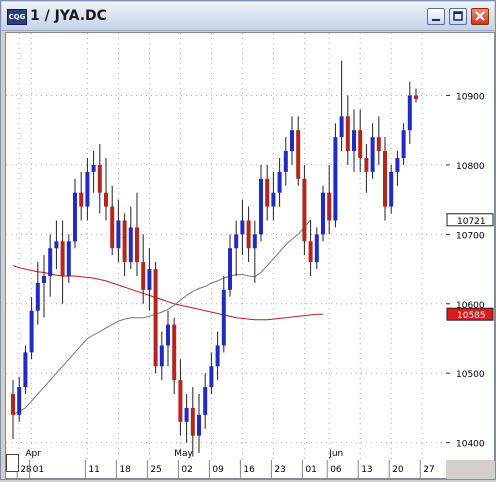 Image resolution: width=496 pixels, height=482 pixels. What do you see at coordinates (458, 16) in the screenshot?
I see `maximize-button` at bounding box center [458, 16].